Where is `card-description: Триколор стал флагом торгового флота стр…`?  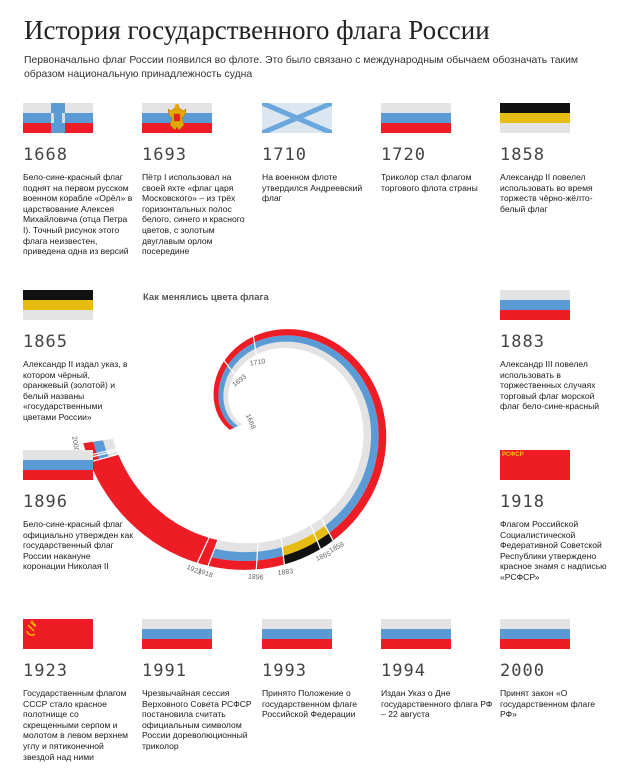
card-description: Триколор стал флагом торгового флота стр… is located at coordinates (429, 182).